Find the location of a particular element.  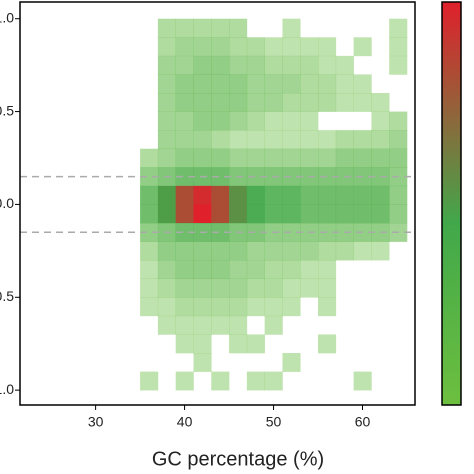

y-tick-label: 0.0 is located at coordinates (7, 203).